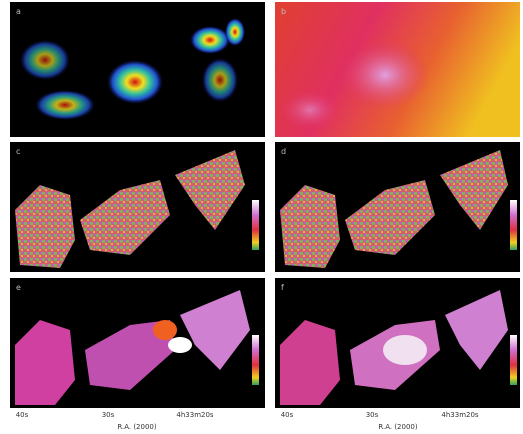  What do you see at coordinates (137, 343) in the screenshot?
I see `panel: e` at bounding box center [137, 343].